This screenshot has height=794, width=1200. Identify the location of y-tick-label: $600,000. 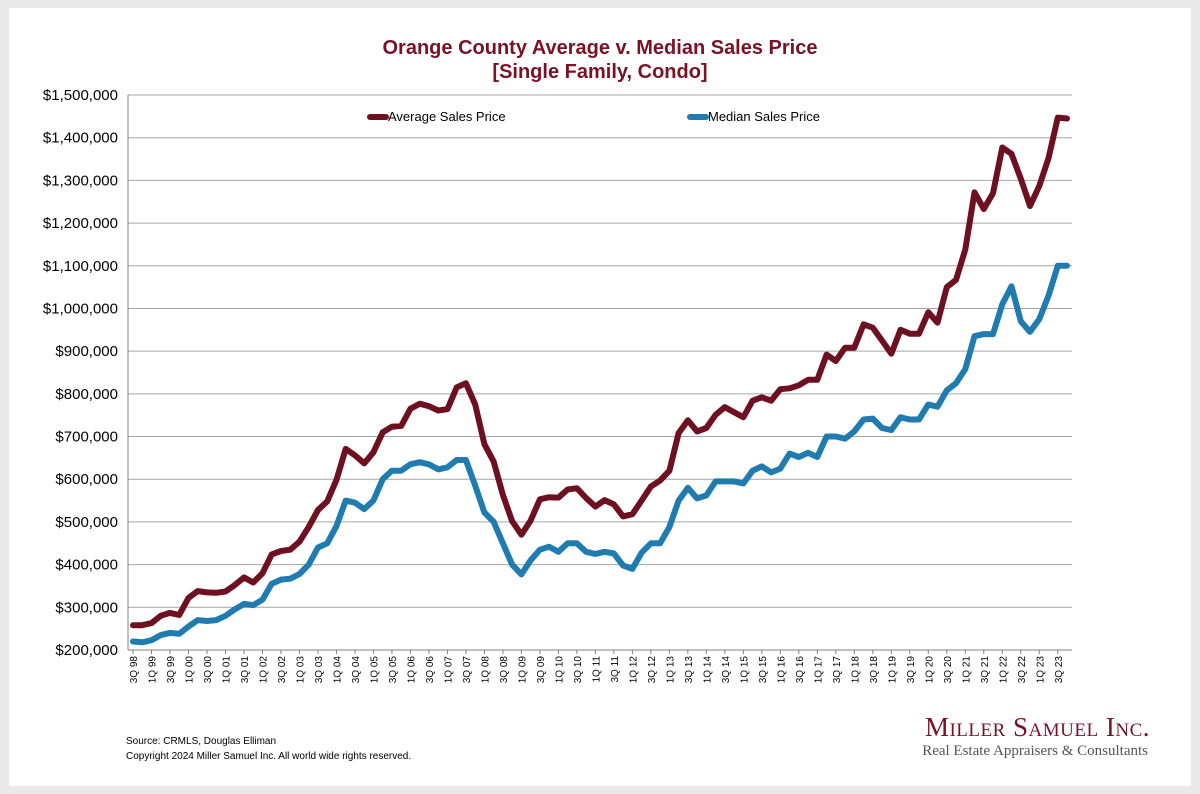
(86, 479).